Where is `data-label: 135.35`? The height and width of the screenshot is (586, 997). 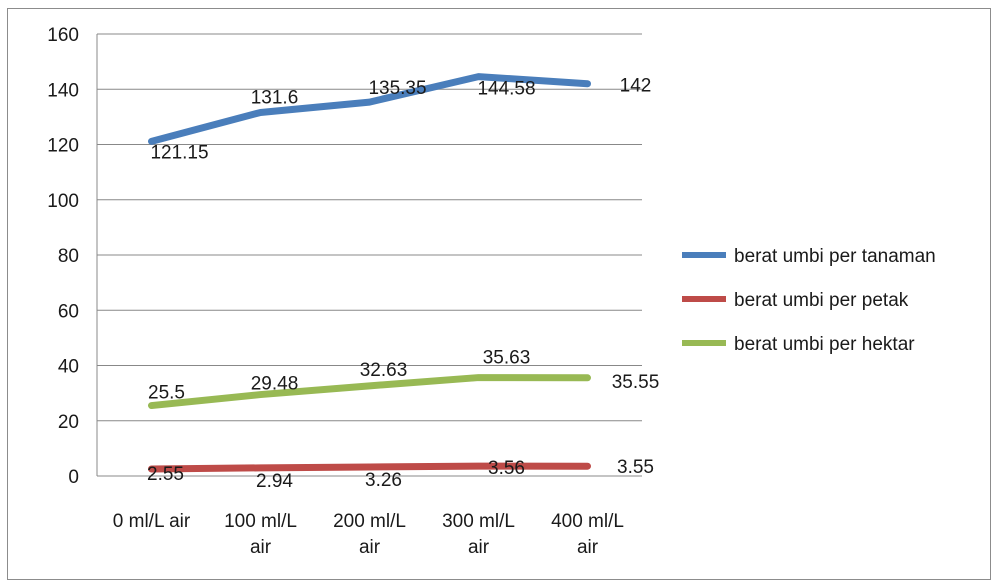 data-label: 135.35 is located at coordinates (397, 88).